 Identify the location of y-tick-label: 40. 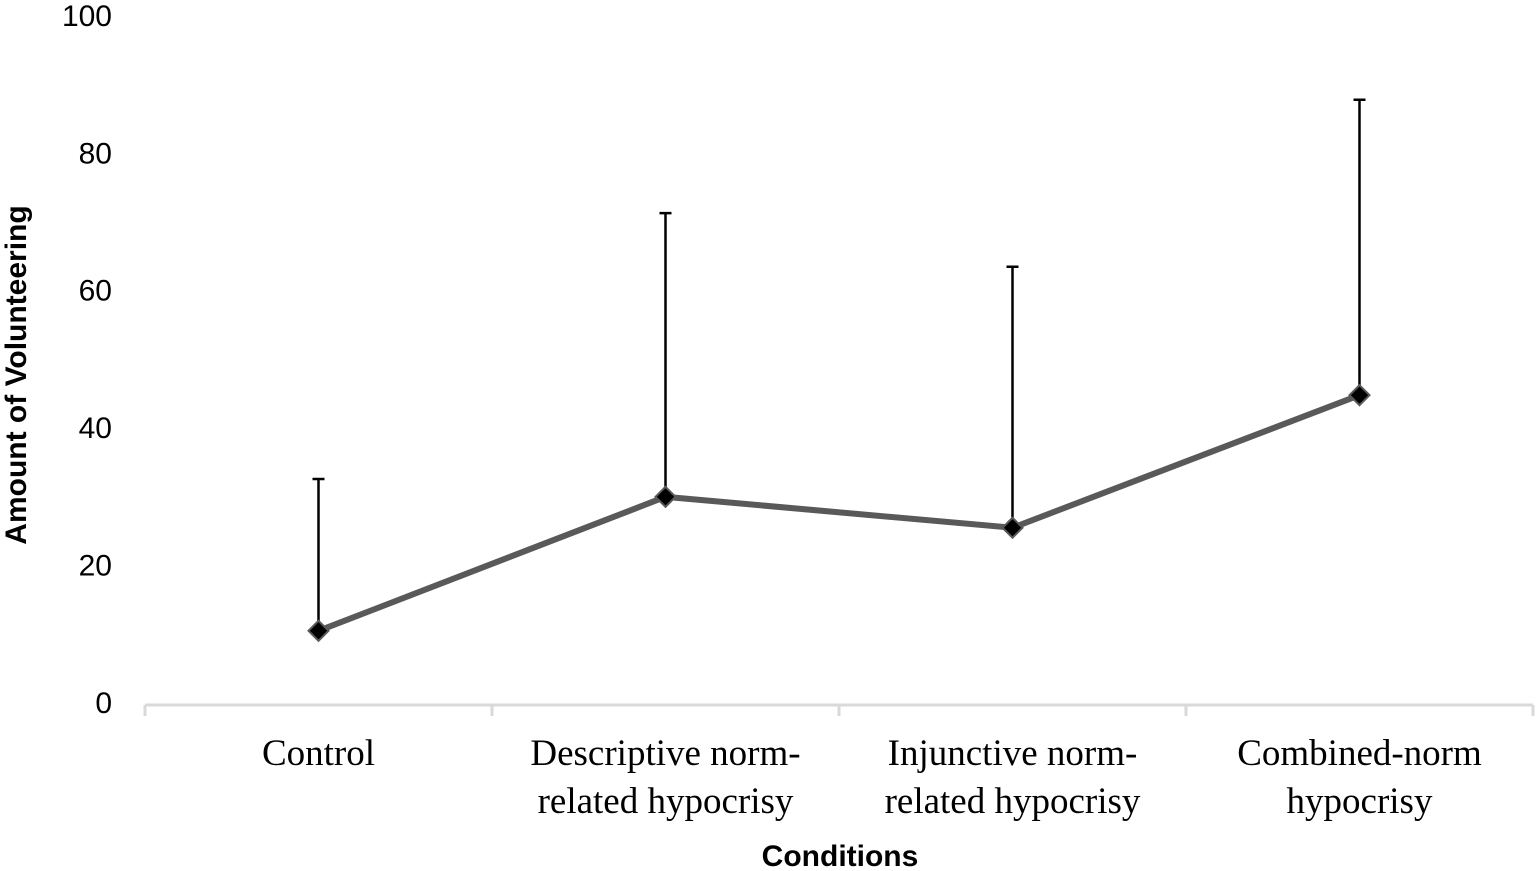
(95, 428).